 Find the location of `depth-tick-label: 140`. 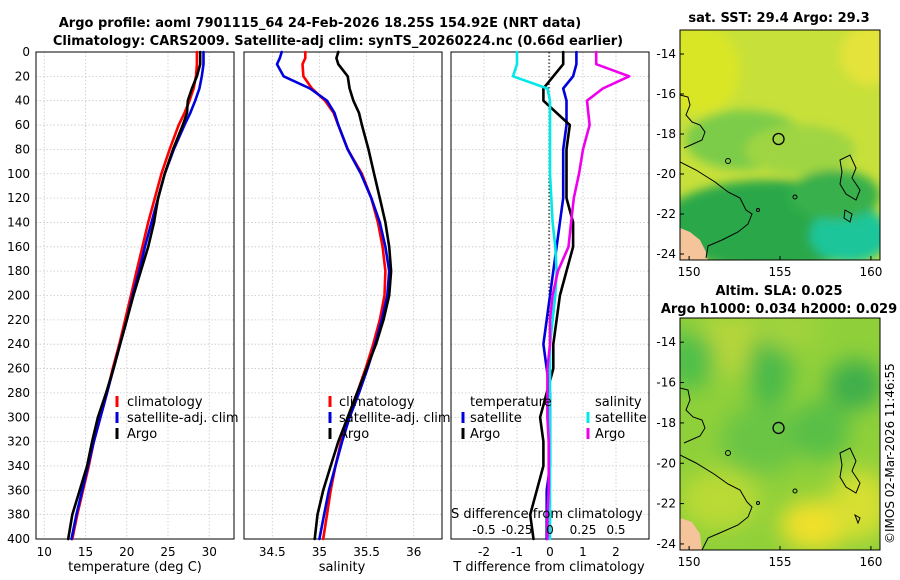

depth-tick-label: 140 is located at coordinates (18, 222).